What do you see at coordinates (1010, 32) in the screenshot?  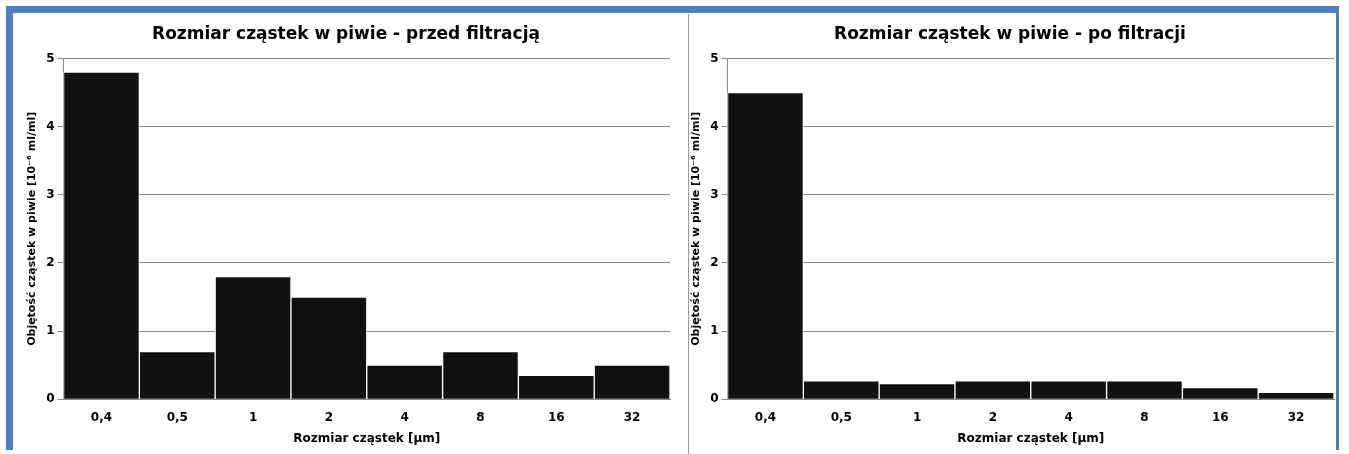 I see `chart-title: Rozmiar cząstek w piwie - po filtracji` at bounding box center [1010, 32].